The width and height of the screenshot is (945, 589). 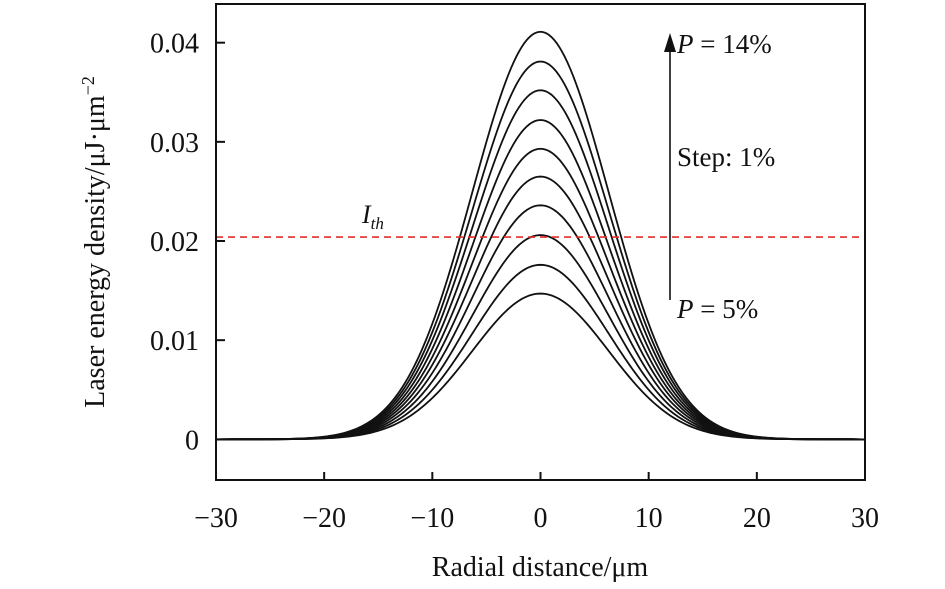 What do you see at coordinates (174, 242) in the screenshot?
I see `y-tick-label: 0.02` at bounding box center [174, 242].